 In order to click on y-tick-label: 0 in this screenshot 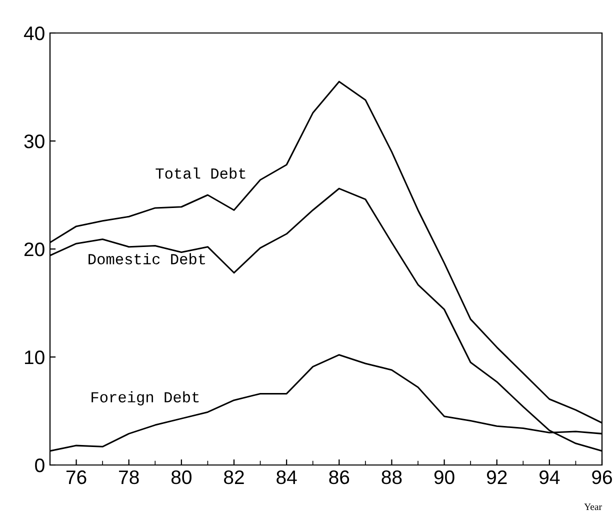, I will do `click(39, 465)`.